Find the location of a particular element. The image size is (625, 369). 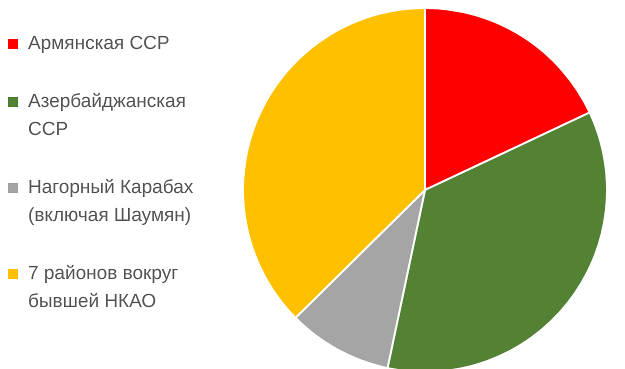

legend-label: Армянская ССР is located at coordinates (99, 44).